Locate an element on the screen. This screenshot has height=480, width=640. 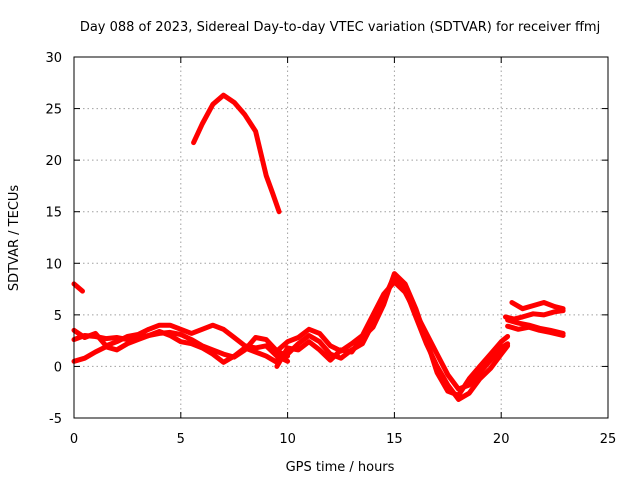
x-tick-label: 25 is located at coordinates (608, 439).